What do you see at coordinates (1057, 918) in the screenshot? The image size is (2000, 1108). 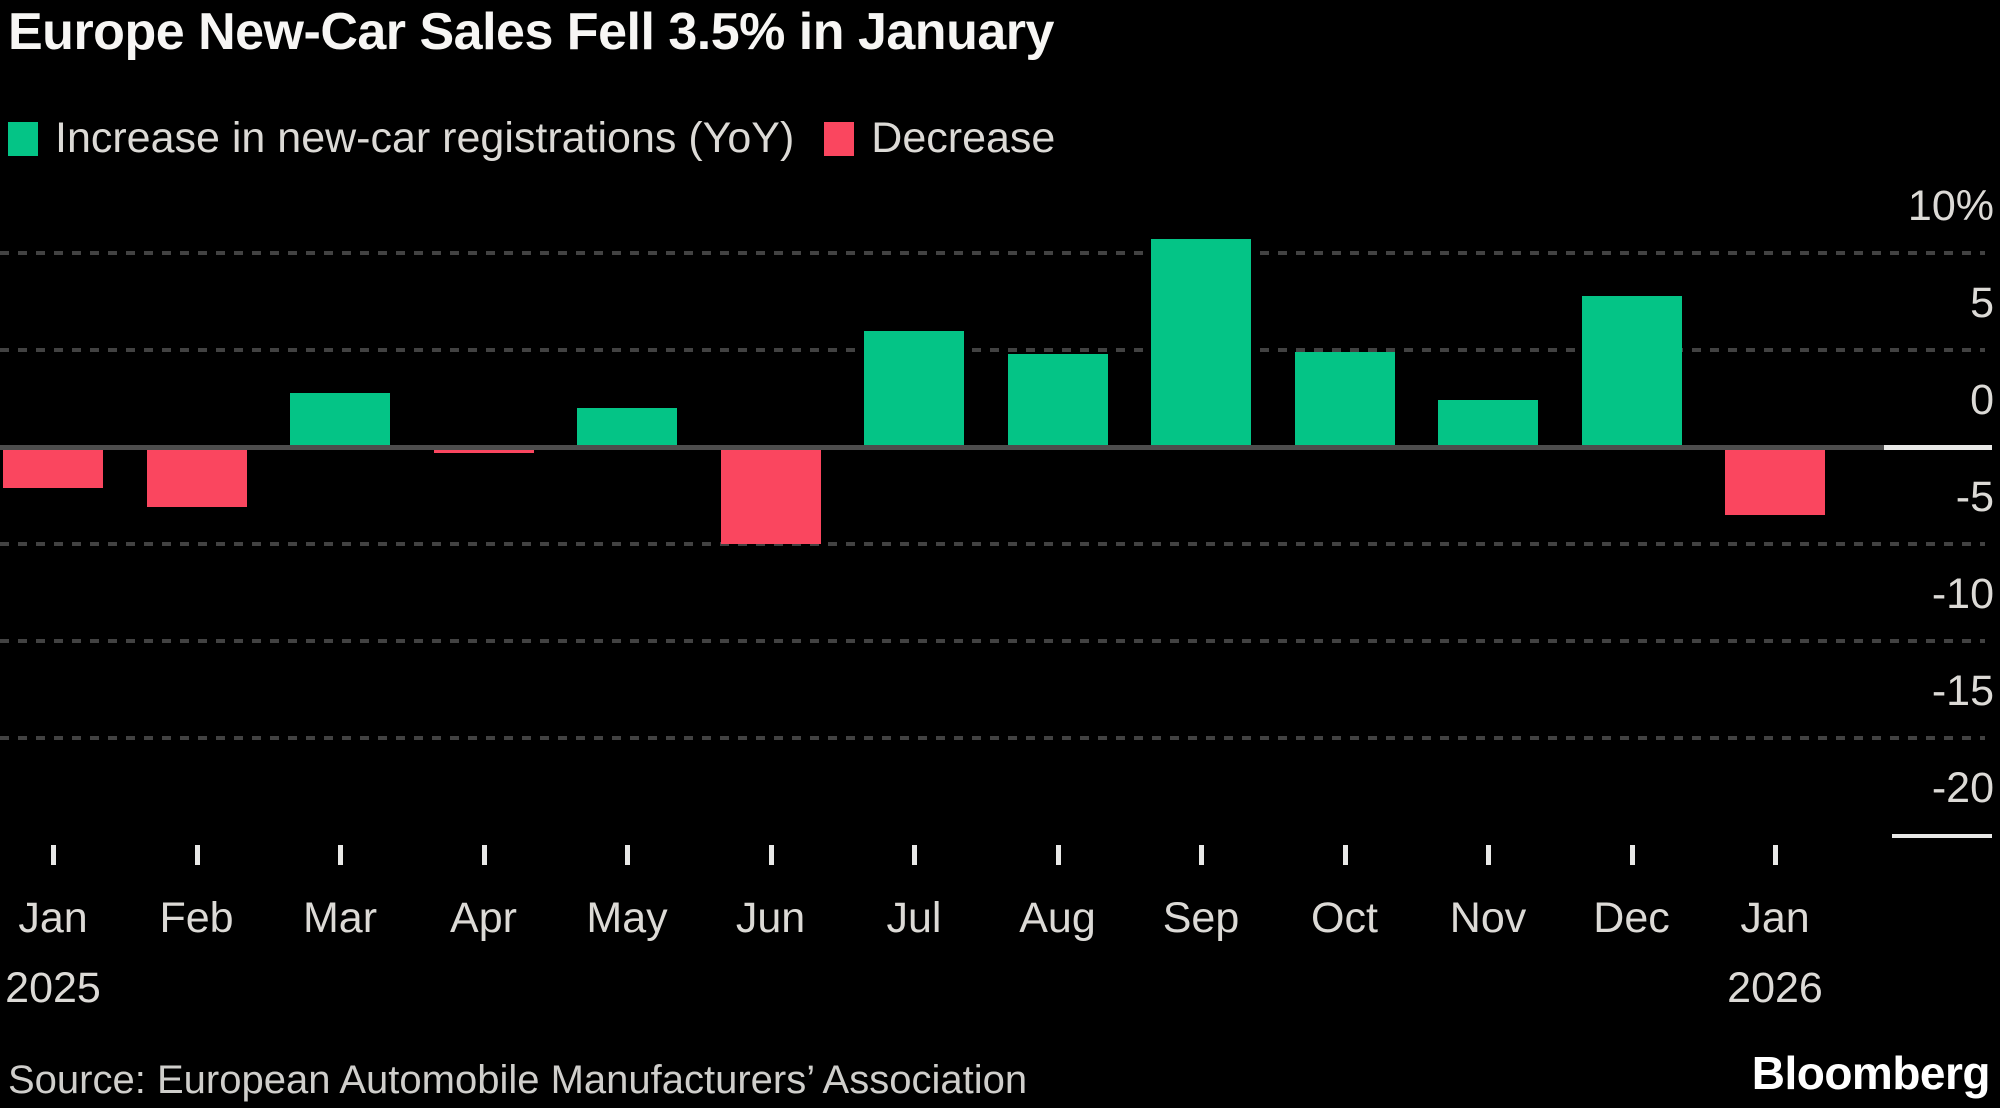 I see `x-axis-label-aug-7: Aug` at bounding box center [1057, 918].